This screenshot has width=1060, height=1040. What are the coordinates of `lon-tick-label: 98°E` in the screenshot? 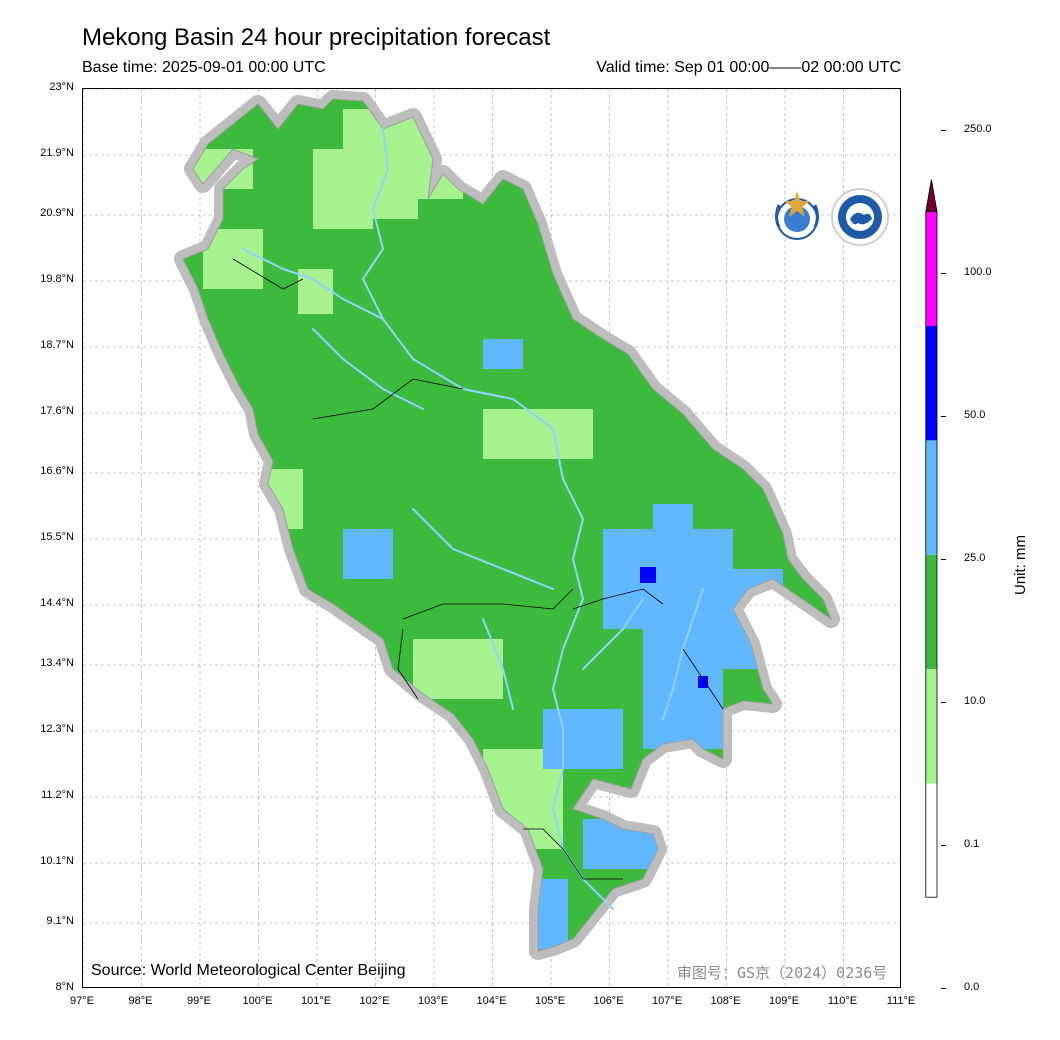 It's located at (140, 1001).